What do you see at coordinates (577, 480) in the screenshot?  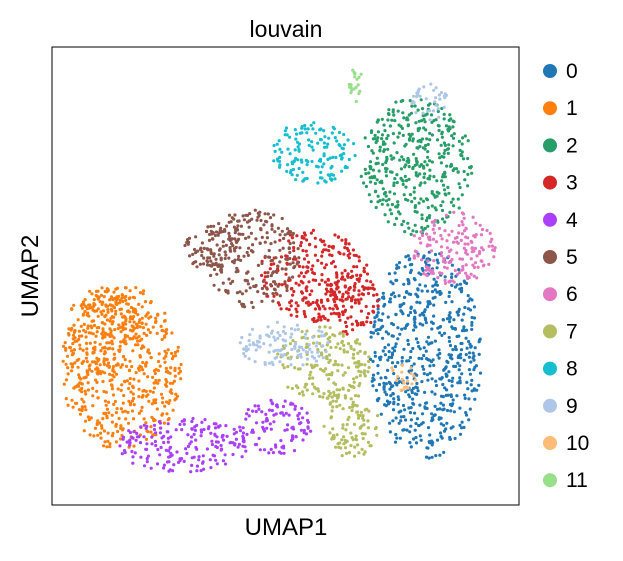 I see `legend-label-11: 11` at bounding box center [577, 480].